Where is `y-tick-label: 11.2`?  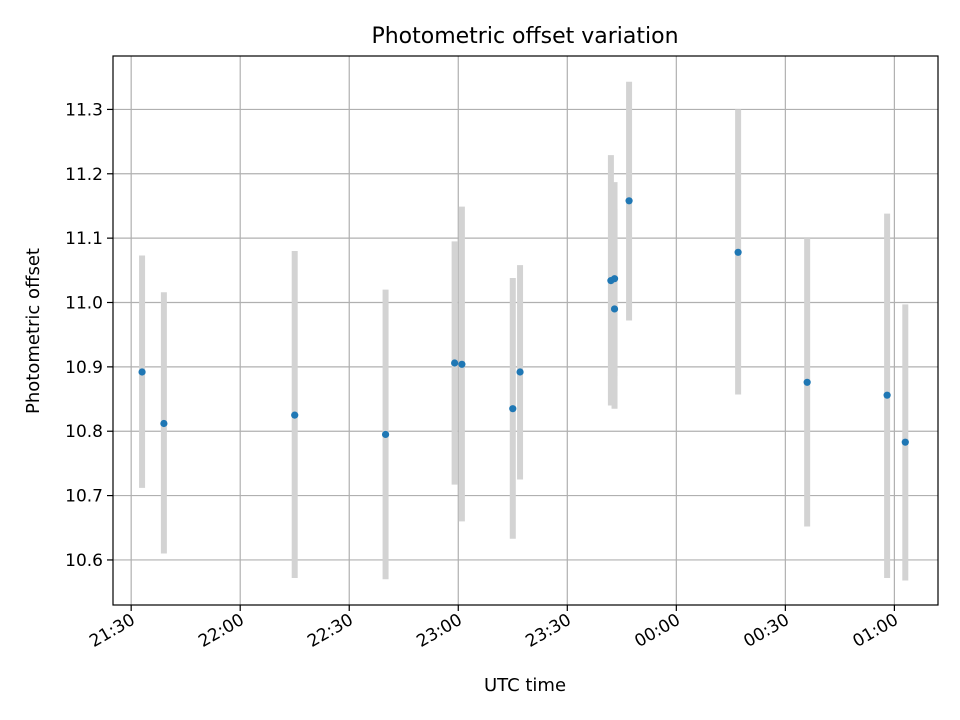 y-tick-label: 11.2 is located at coordinates (84, 175).